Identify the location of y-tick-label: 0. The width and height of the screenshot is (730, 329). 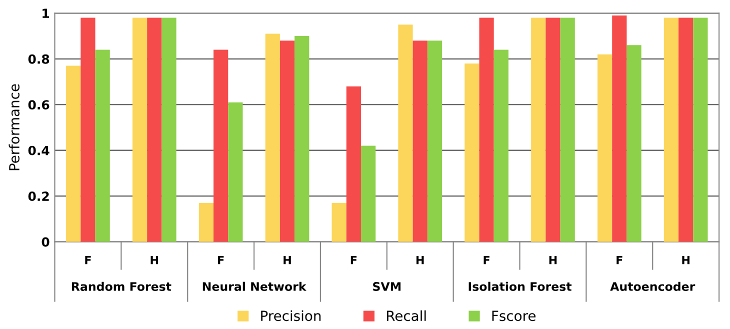
(46, 242).